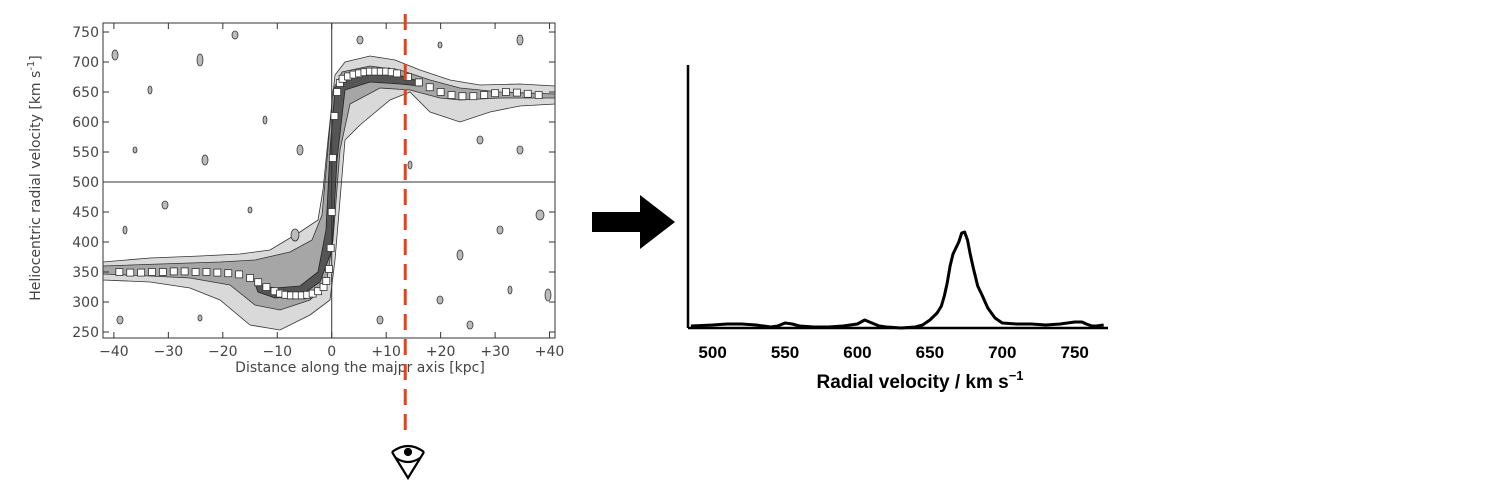  Describe the element at coordinates (930, 352) in the screenshot. I see `spectrum-x-tick-label: 650` at that location.